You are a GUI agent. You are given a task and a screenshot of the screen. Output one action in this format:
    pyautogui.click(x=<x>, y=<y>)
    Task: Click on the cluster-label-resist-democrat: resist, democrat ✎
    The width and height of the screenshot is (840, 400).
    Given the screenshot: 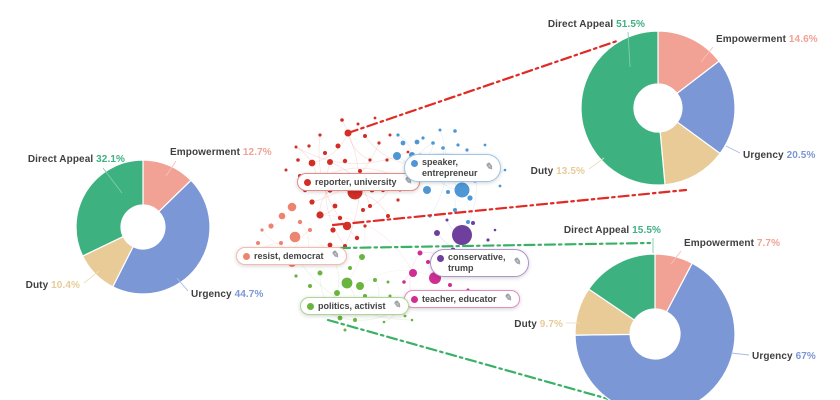 What is the action you would take?
    pyautogui.click(x=291, y=256)
    